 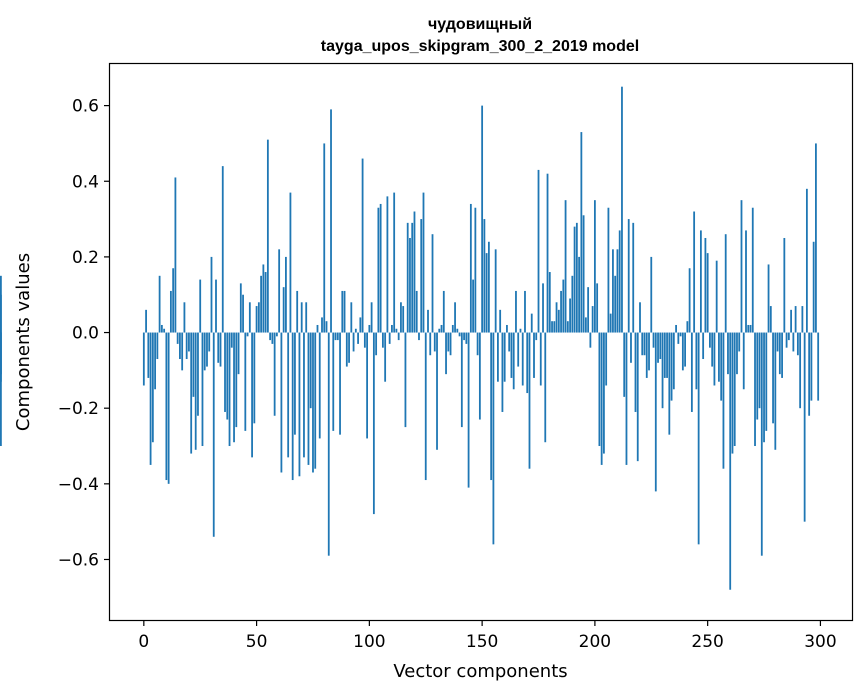 What do you see at coordinates (85, 258) in the screenshot?
I see `y-tick-label: 0.2` at bounding box center [85, 258].